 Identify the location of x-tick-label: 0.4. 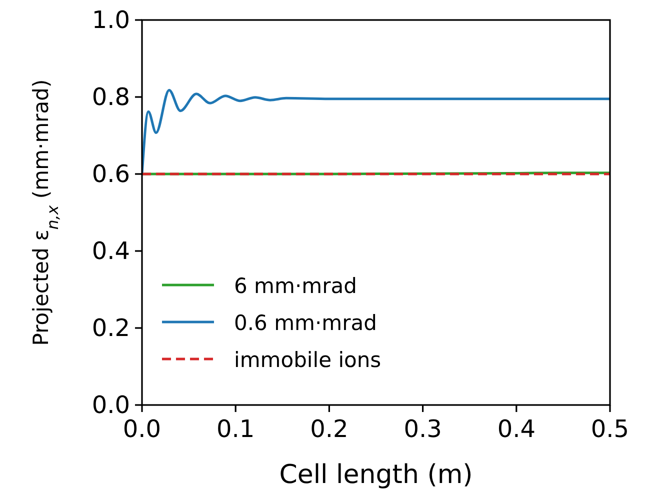
(516, 429).